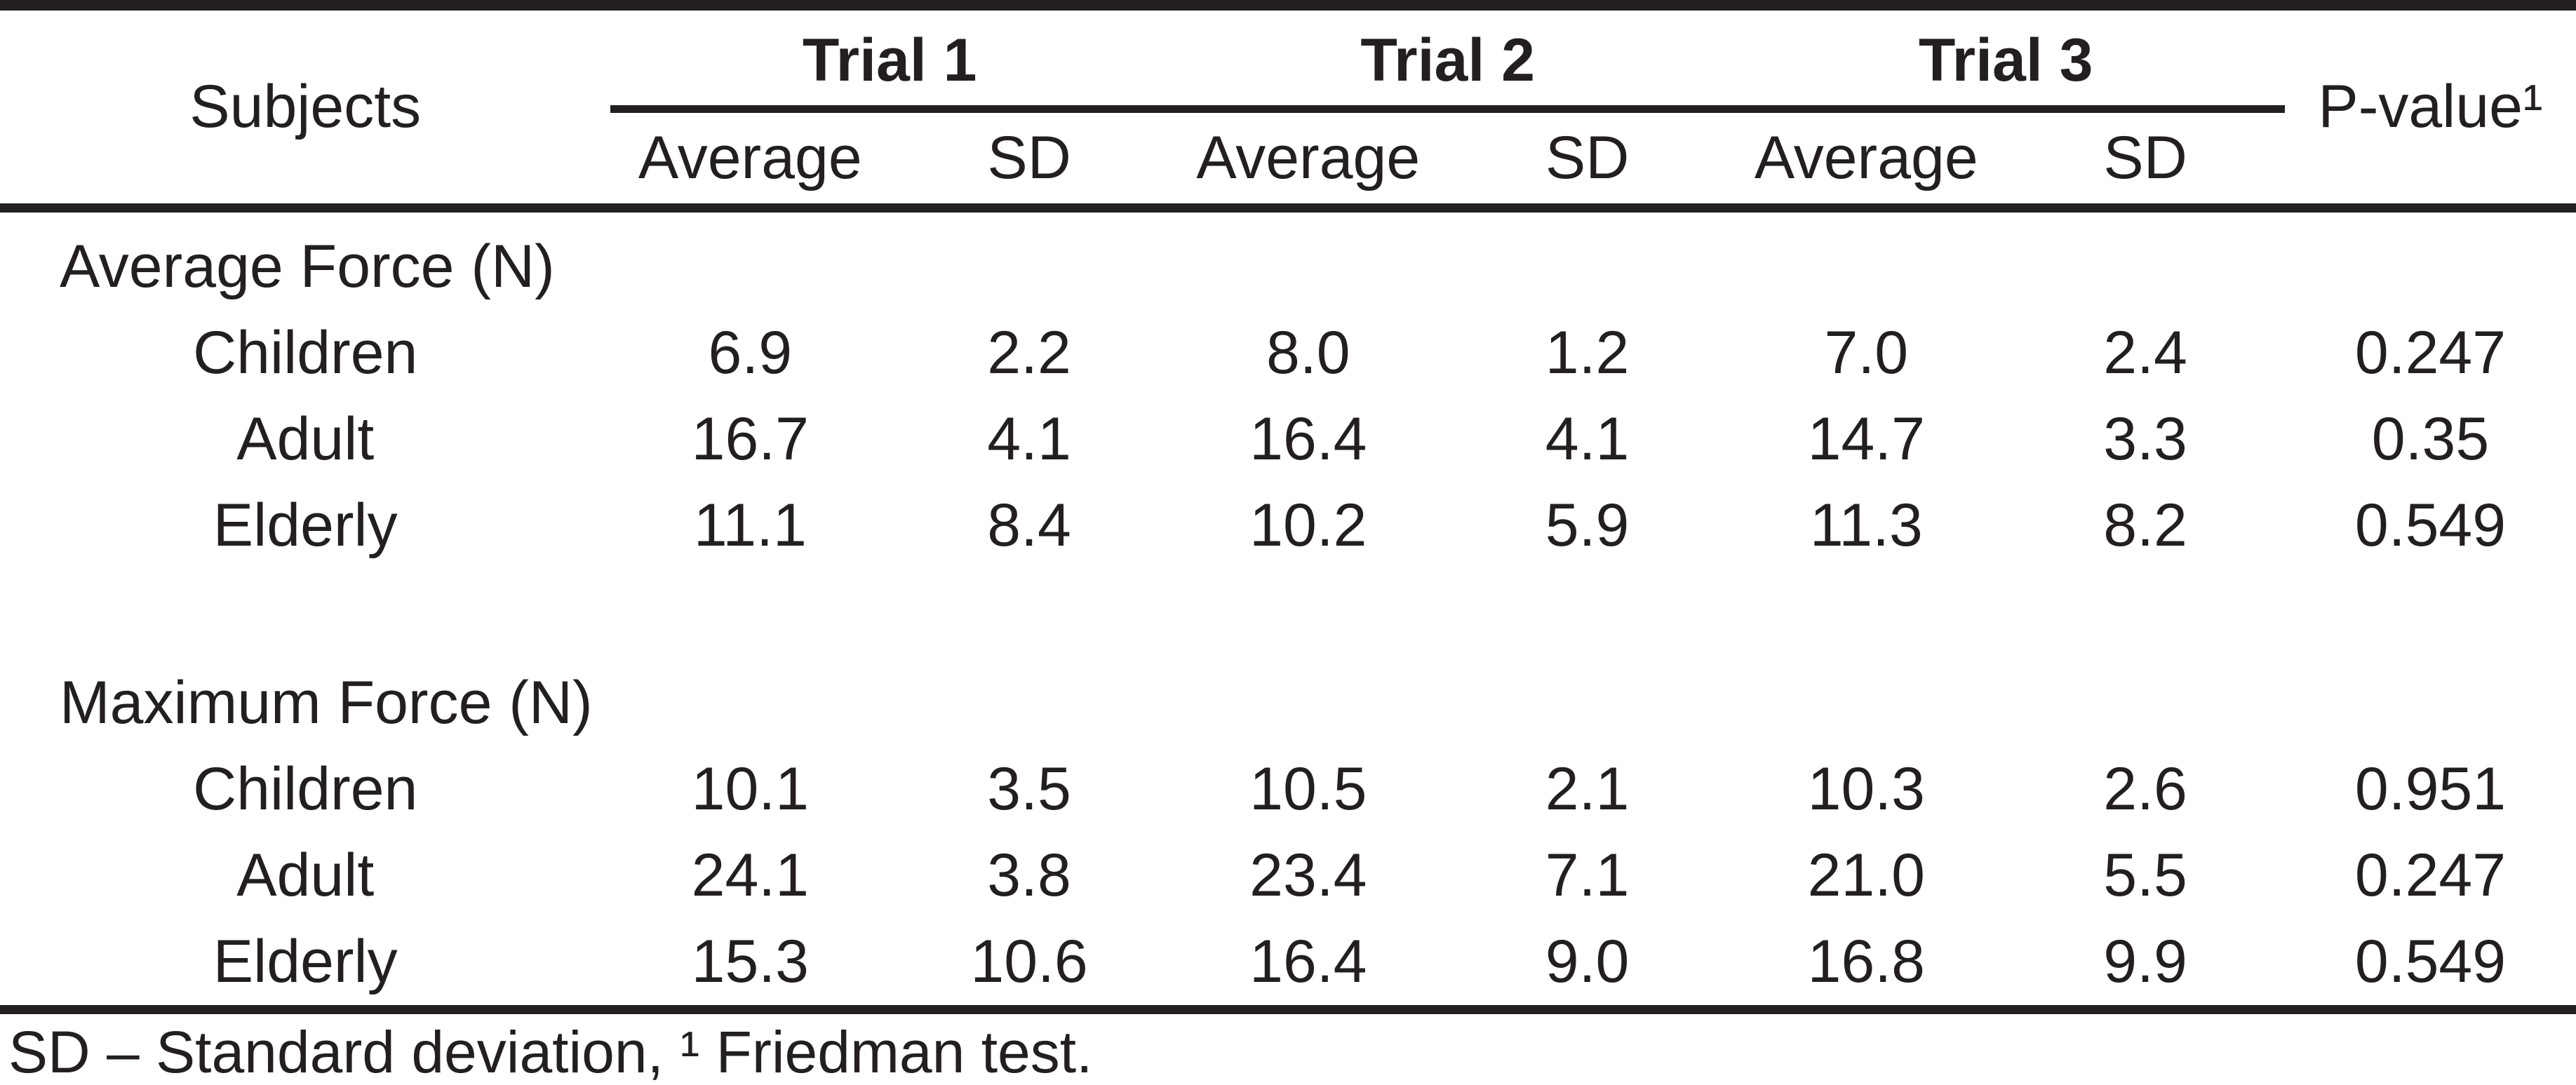 The image size is (2576, 1085). I want to click on column-header-pvalue: P-value¹, so click(2430, 112).